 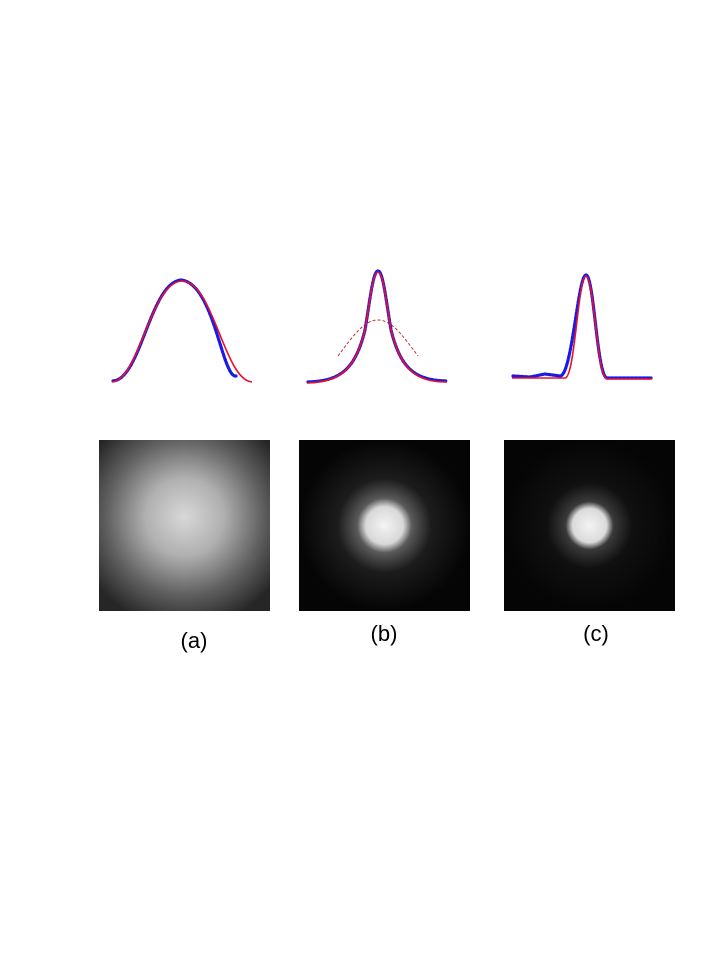 What do you see at coordinates (377, 326) in the screenshot?
I see `profile-b` at bounding box center [377, 326].